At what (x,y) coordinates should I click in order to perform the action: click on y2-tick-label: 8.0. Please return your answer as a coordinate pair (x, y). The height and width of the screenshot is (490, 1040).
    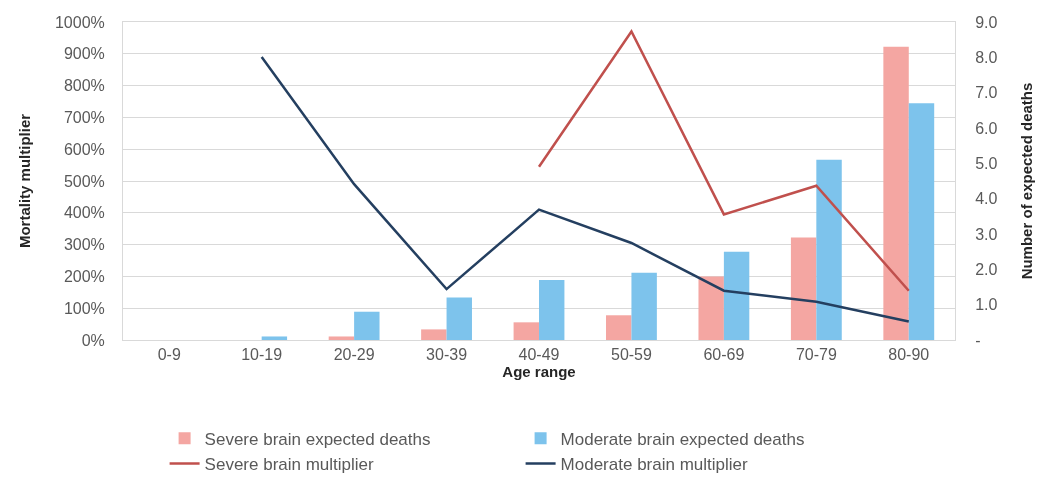
    Looking at the image, I should click on (986, 57).